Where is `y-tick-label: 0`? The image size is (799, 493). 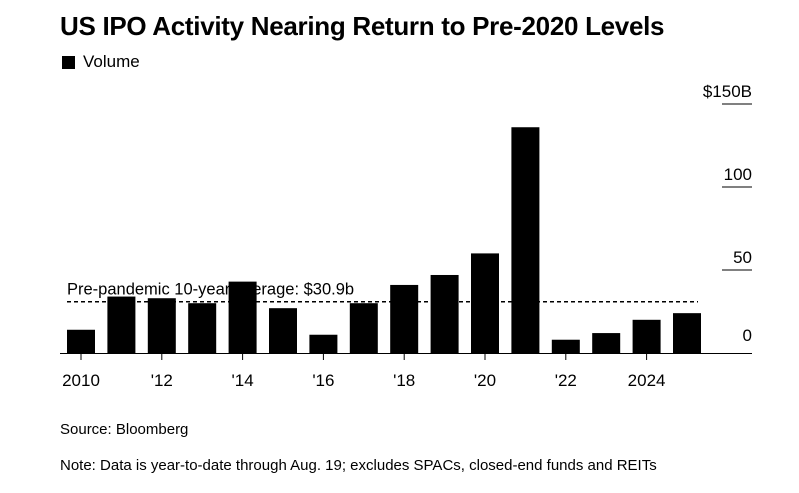 y-tick-label: 0 is located at coordinates (747, 335).